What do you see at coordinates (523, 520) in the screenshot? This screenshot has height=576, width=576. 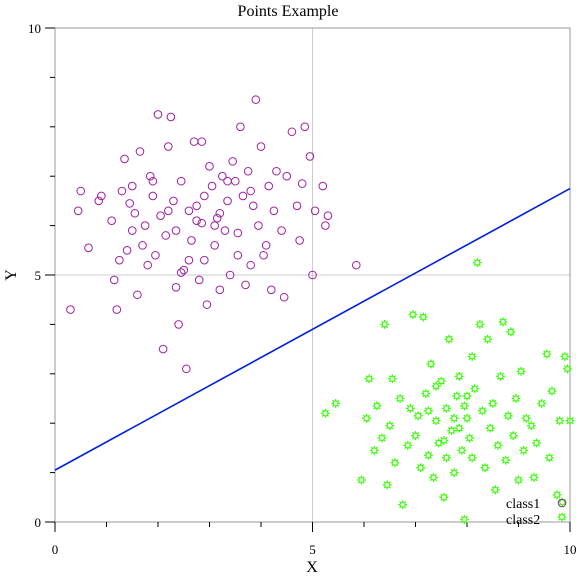 I see `legend-label-class2: class2` at bounding box center [523, 520].